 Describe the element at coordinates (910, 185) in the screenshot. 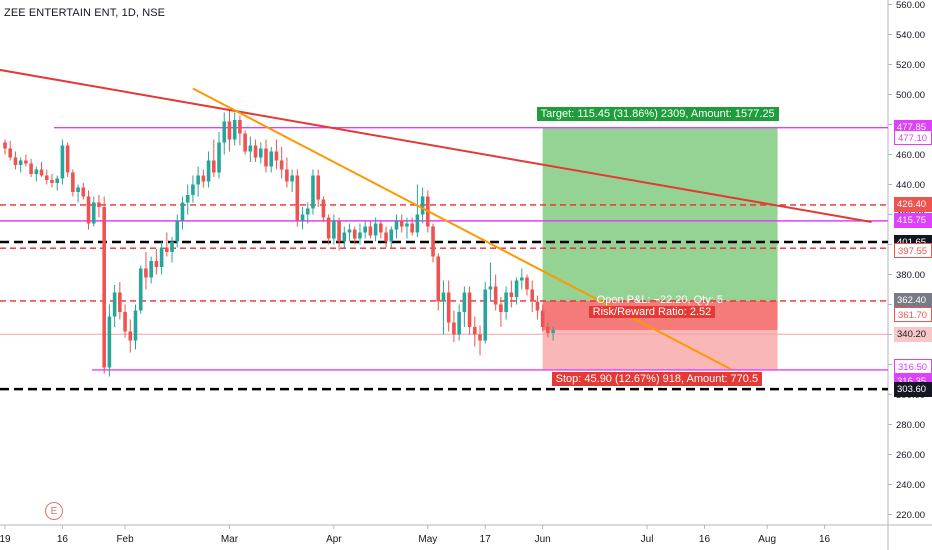

I see `y-tick-label: 440.00` at that location.